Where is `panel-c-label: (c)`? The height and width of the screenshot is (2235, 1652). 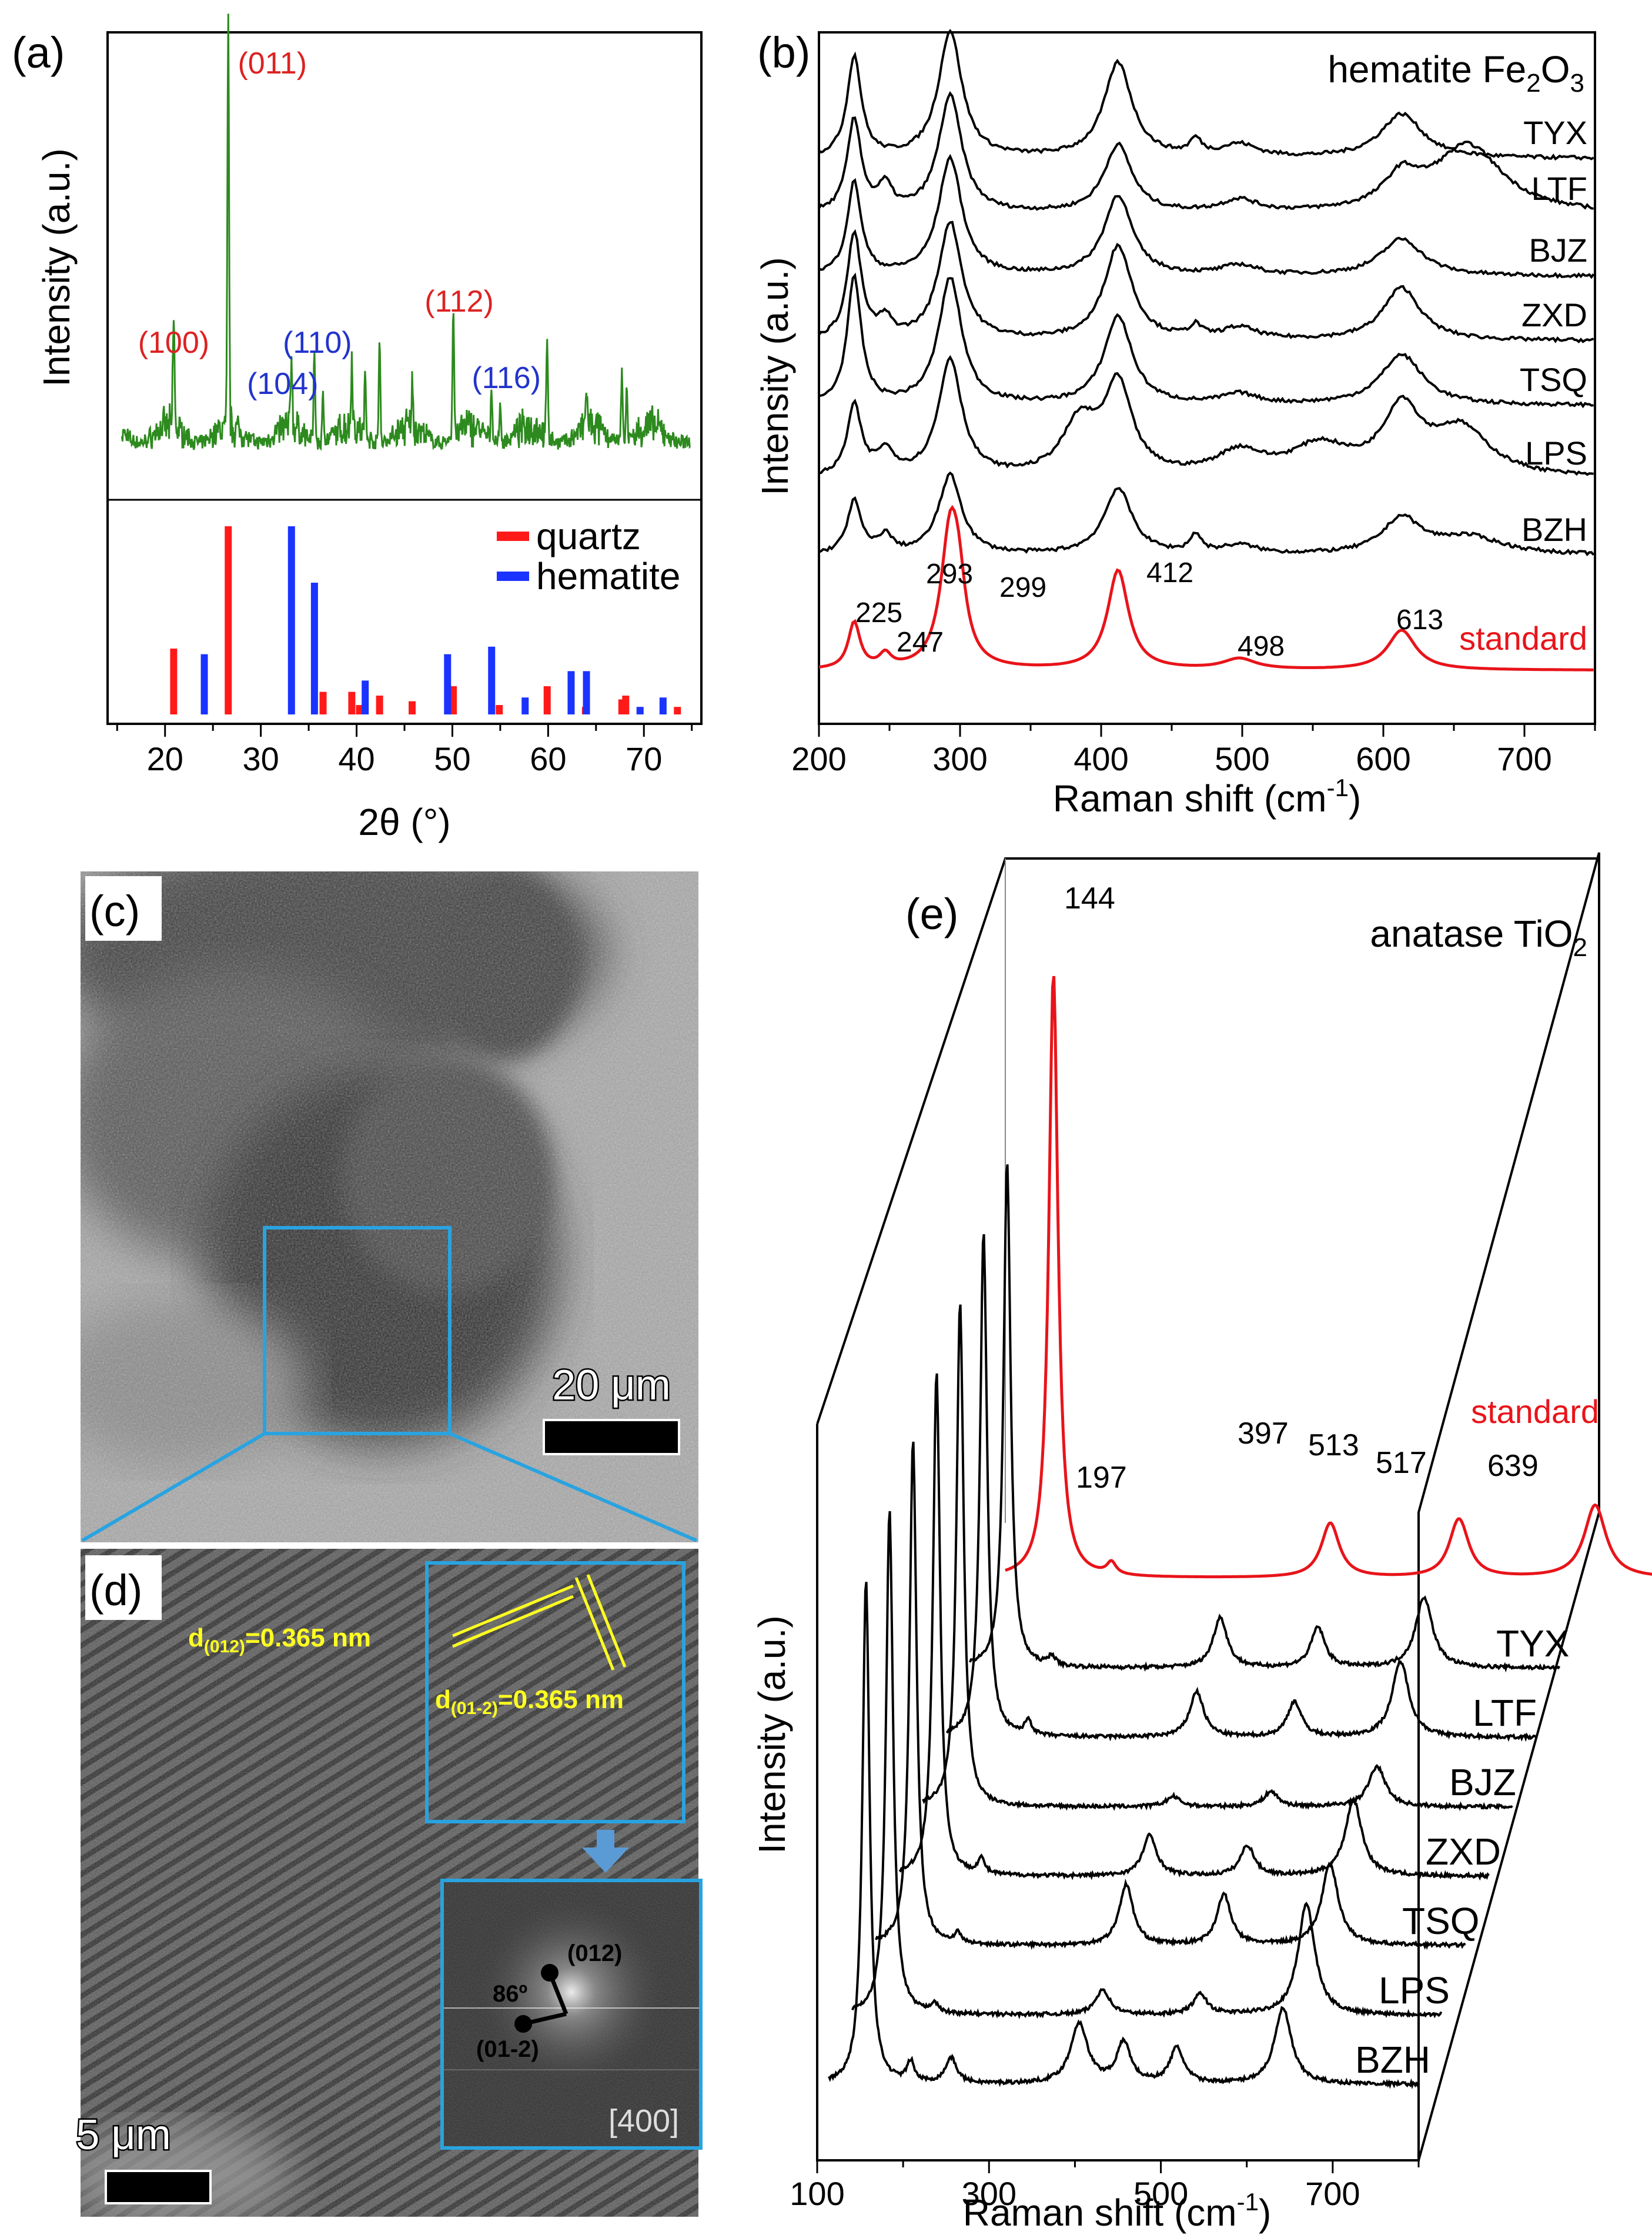 panel-c-label: (c) is located at coordinates (114, 911).